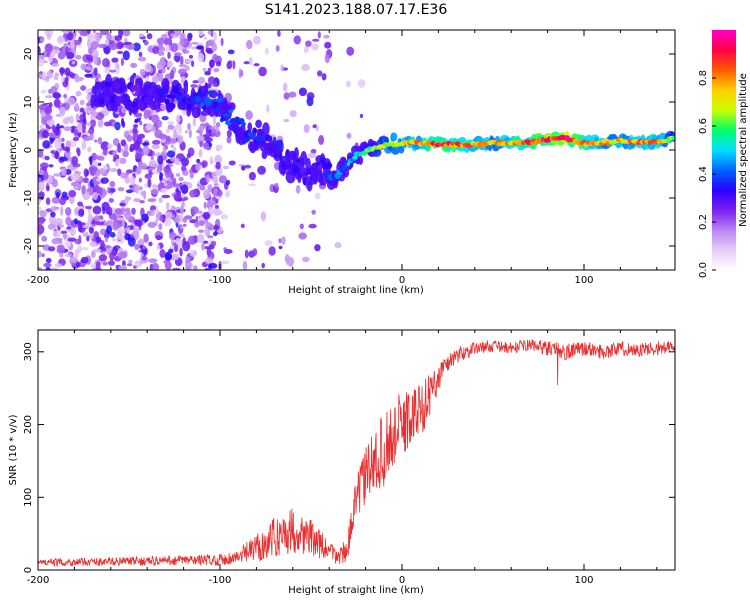 Image resolution: width=750 pixels, height=600 pixels. What do you see at coordinates (583, 580) in the screenshot?
I see `x-tick-label: 100` at bounding box center [583, 580].